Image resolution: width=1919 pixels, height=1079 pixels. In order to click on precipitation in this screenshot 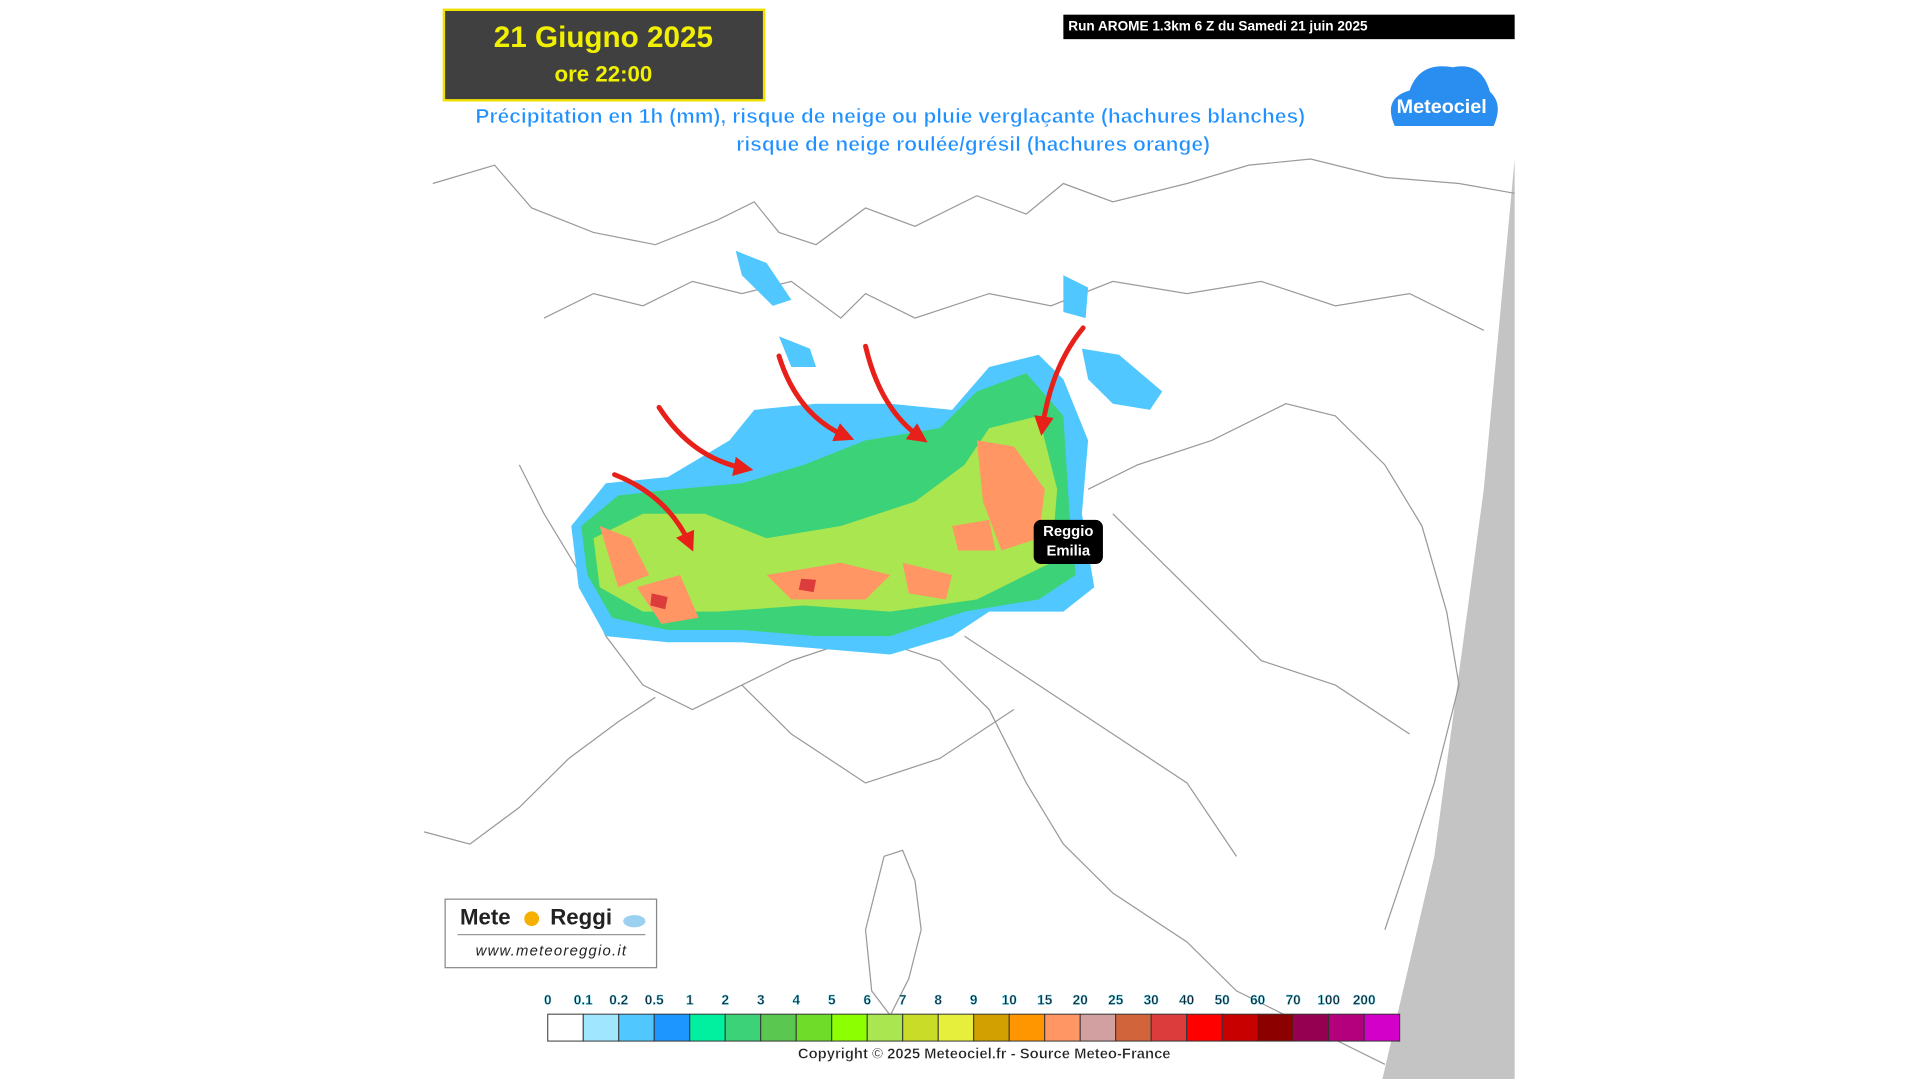, I will do `click(867, 452)`.